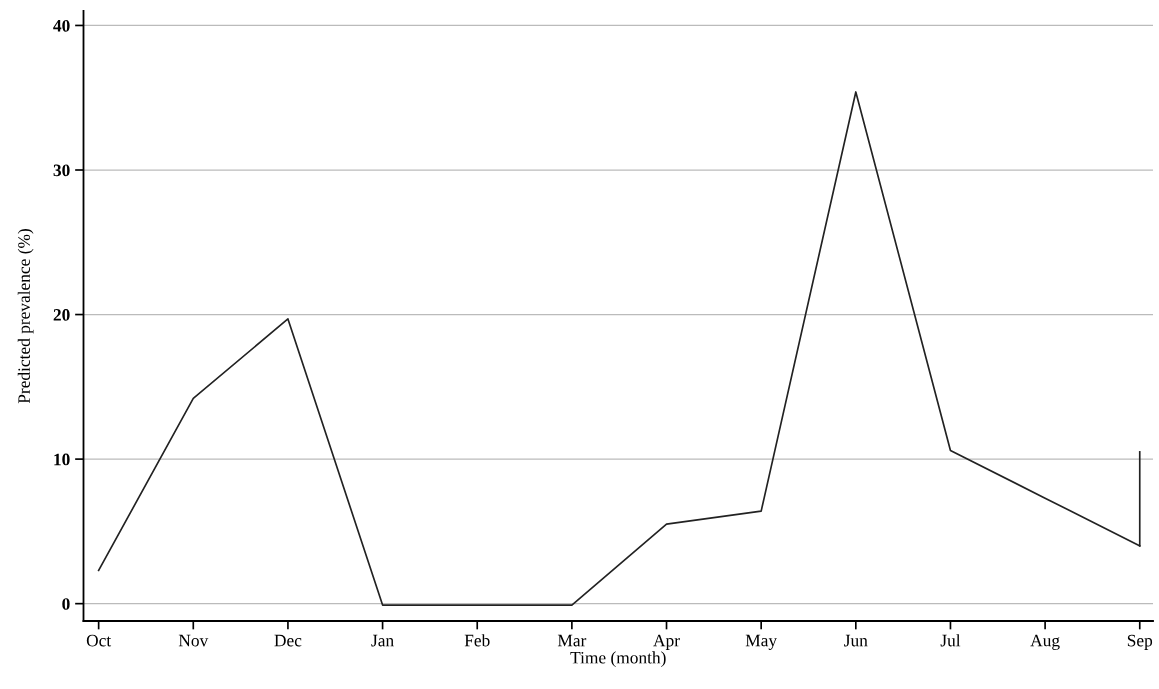 This screenshot has height=689, width=1159. I want to click on x-tick-label: Jan, so click(382, 640).